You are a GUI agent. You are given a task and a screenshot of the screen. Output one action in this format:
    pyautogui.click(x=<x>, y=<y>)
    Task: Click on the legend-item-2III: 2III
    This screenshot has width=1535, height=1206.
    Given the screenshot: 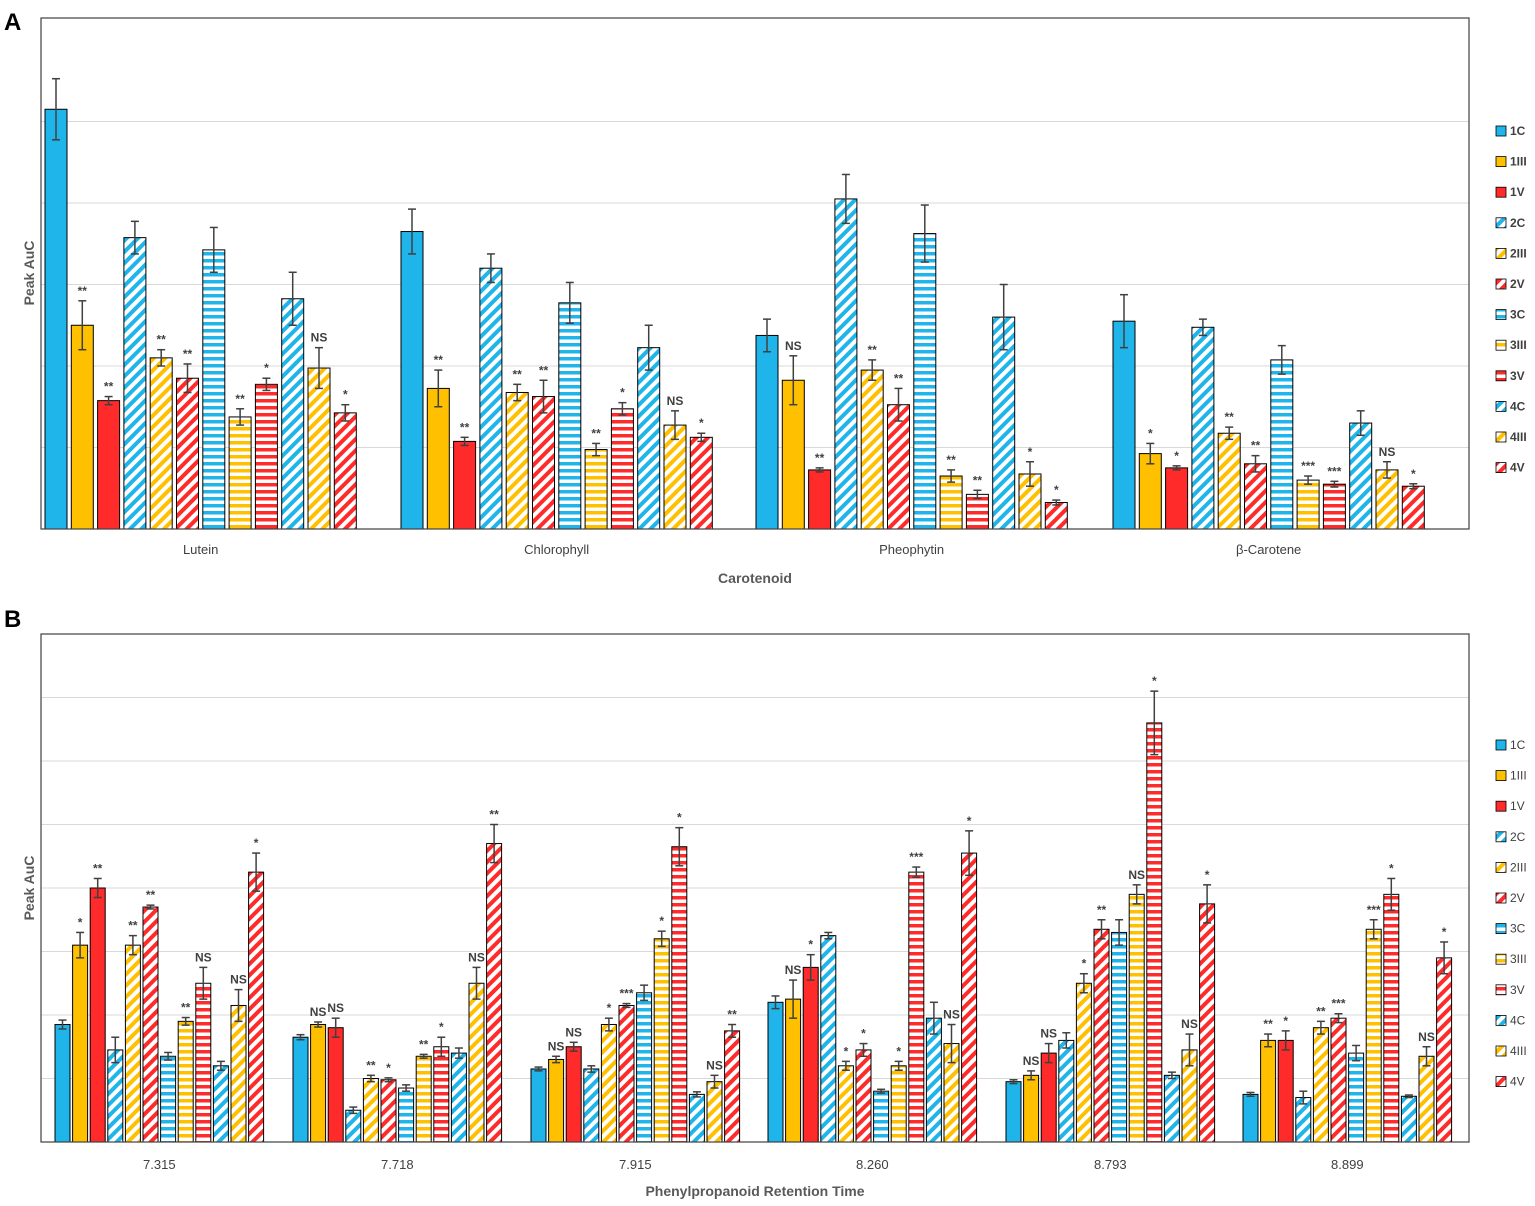 What is the action you would take?
    pyautogui.click(x=1511, y=253)
    